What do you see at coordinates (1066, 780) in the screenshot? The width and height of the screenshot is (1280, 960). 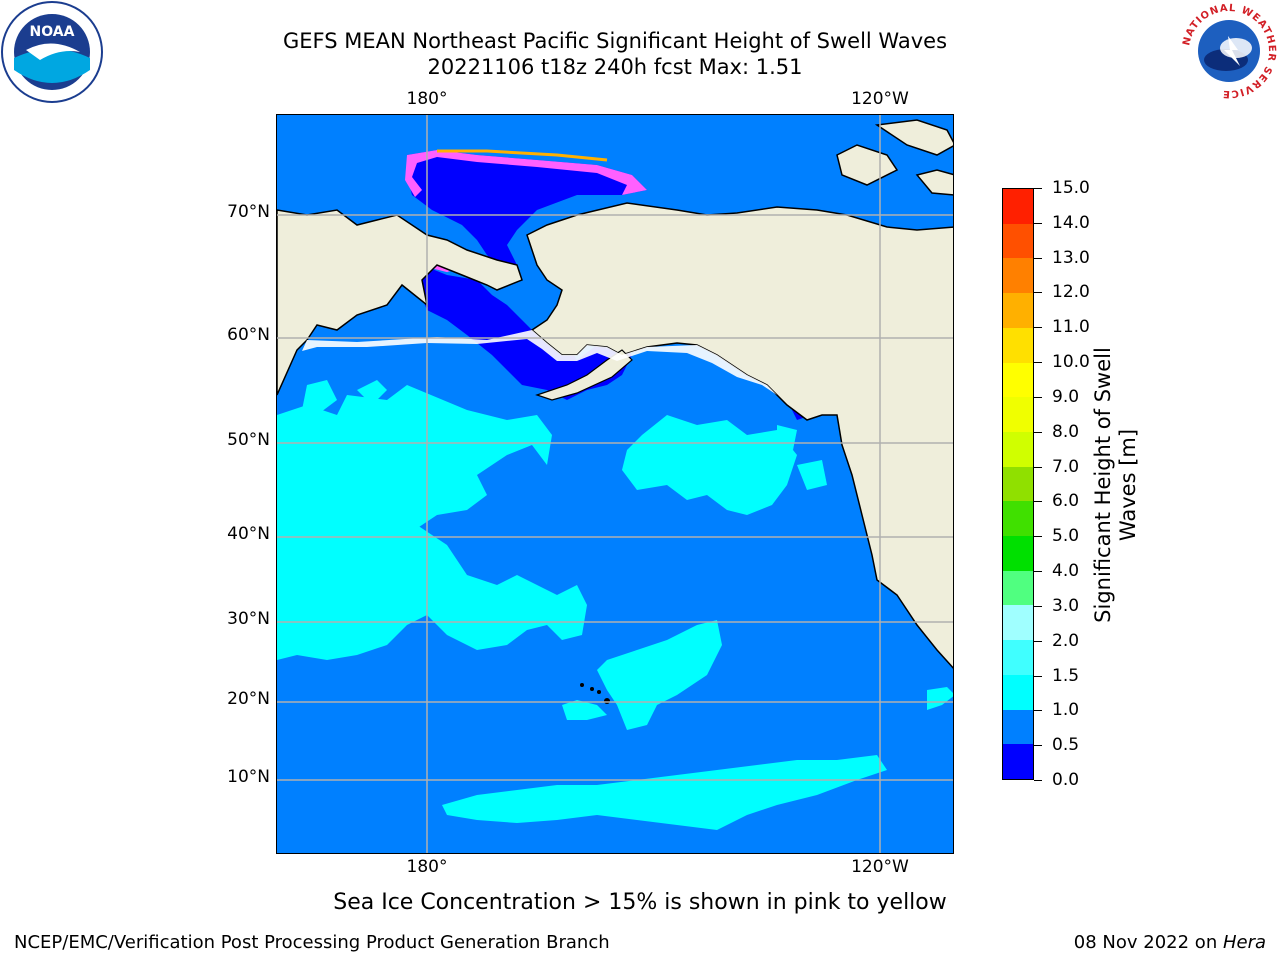 I see `colorbar-tick-label: 0.0` at bounding box center [1066, 780].